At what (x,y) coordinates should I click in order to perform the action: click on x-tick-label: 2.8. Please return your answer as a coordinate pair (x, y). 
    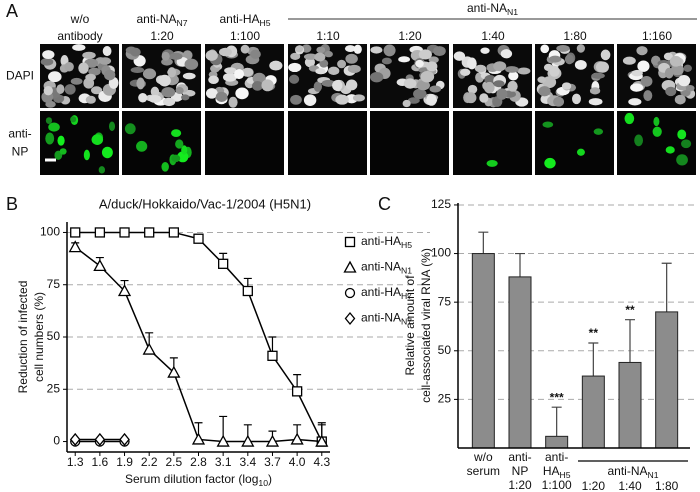
    Looking at the image, I should click on (198, 462).